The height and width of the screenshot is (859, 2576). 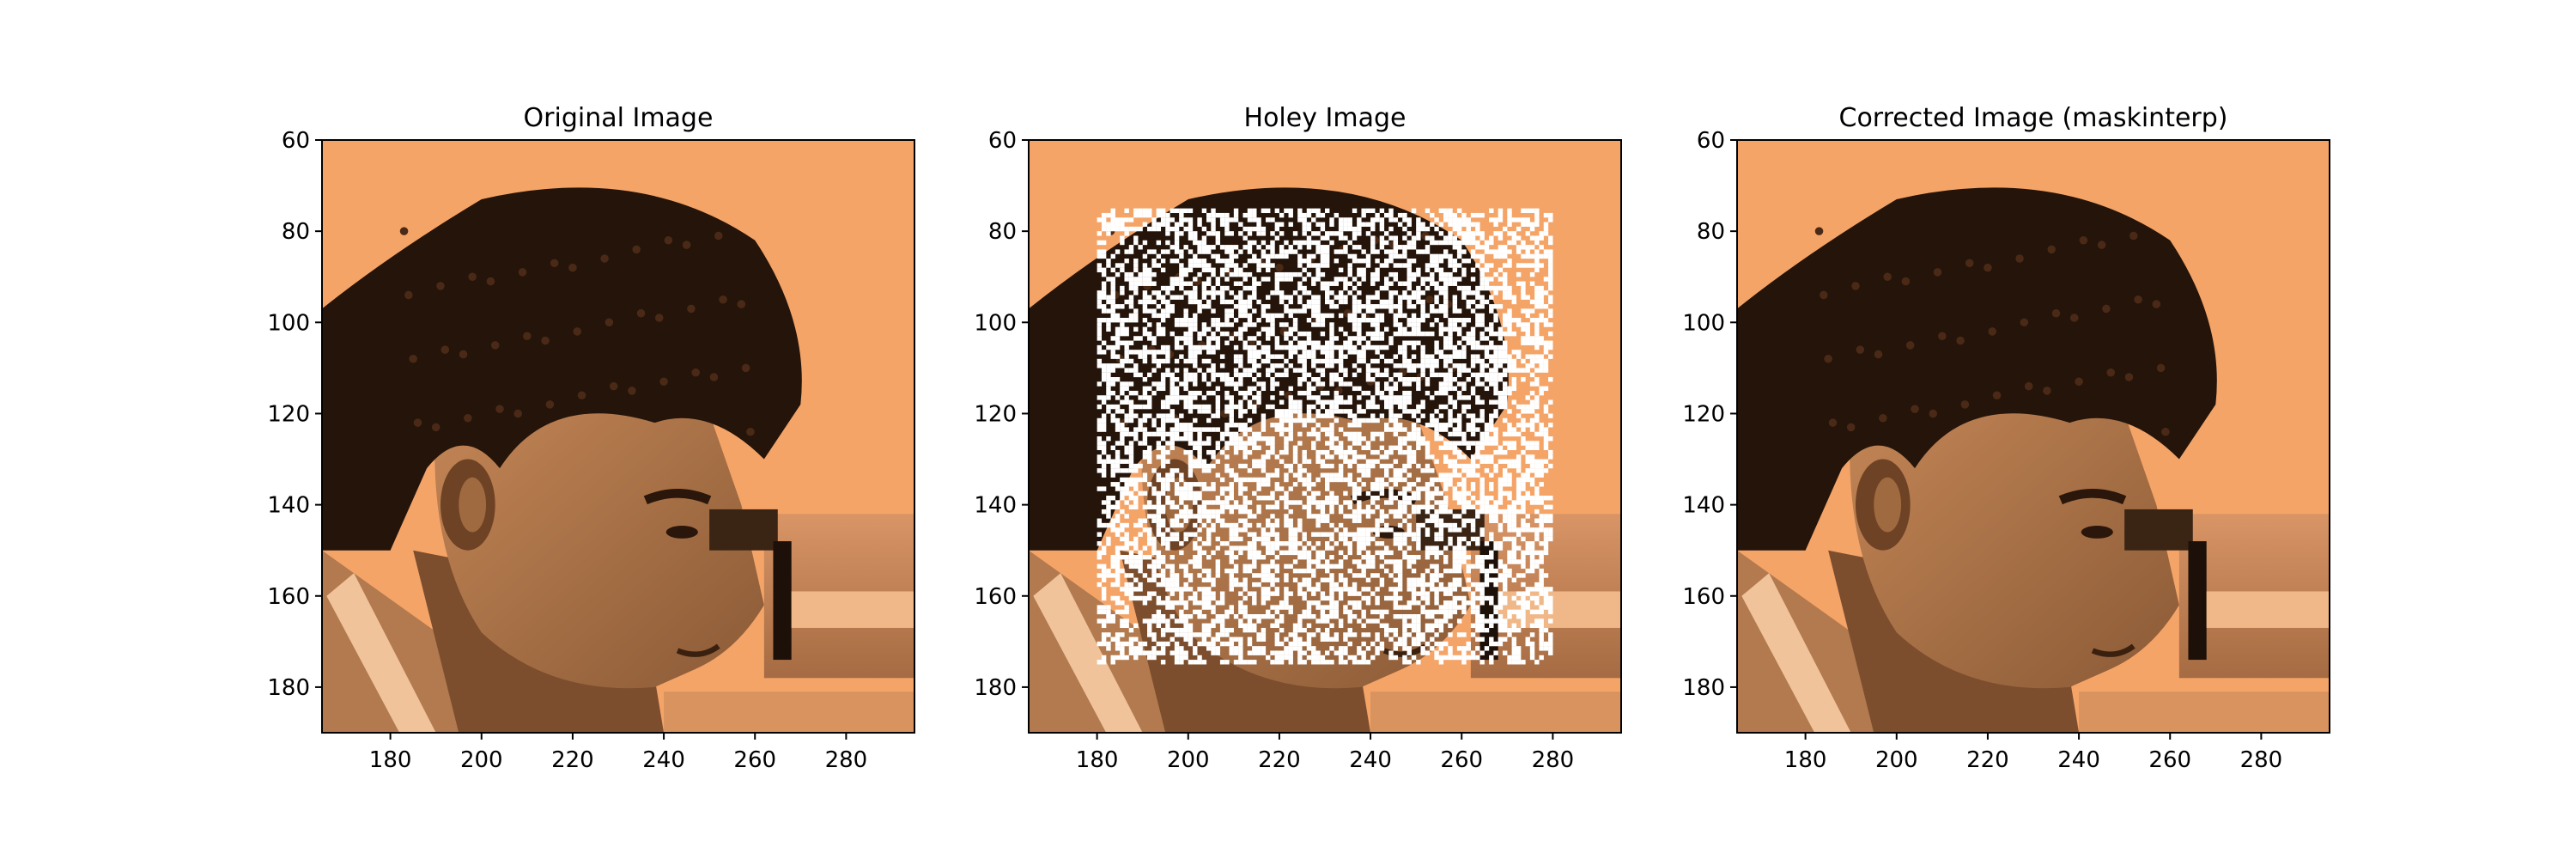 What do you see at coordinates (1325, 118) in the screenshot?
I see `panel-title: Holey Image` at bounding box center [1325, 118].